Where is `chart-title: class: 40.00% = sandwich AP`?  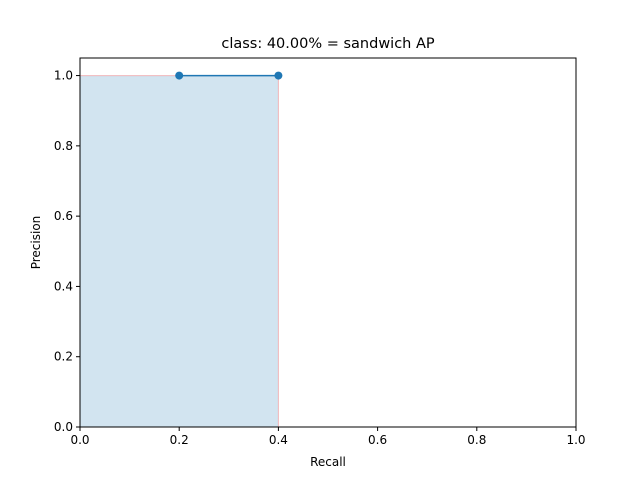 chart-title: class: 40.00% = sandwich AP is located at coordinates (328, 44).